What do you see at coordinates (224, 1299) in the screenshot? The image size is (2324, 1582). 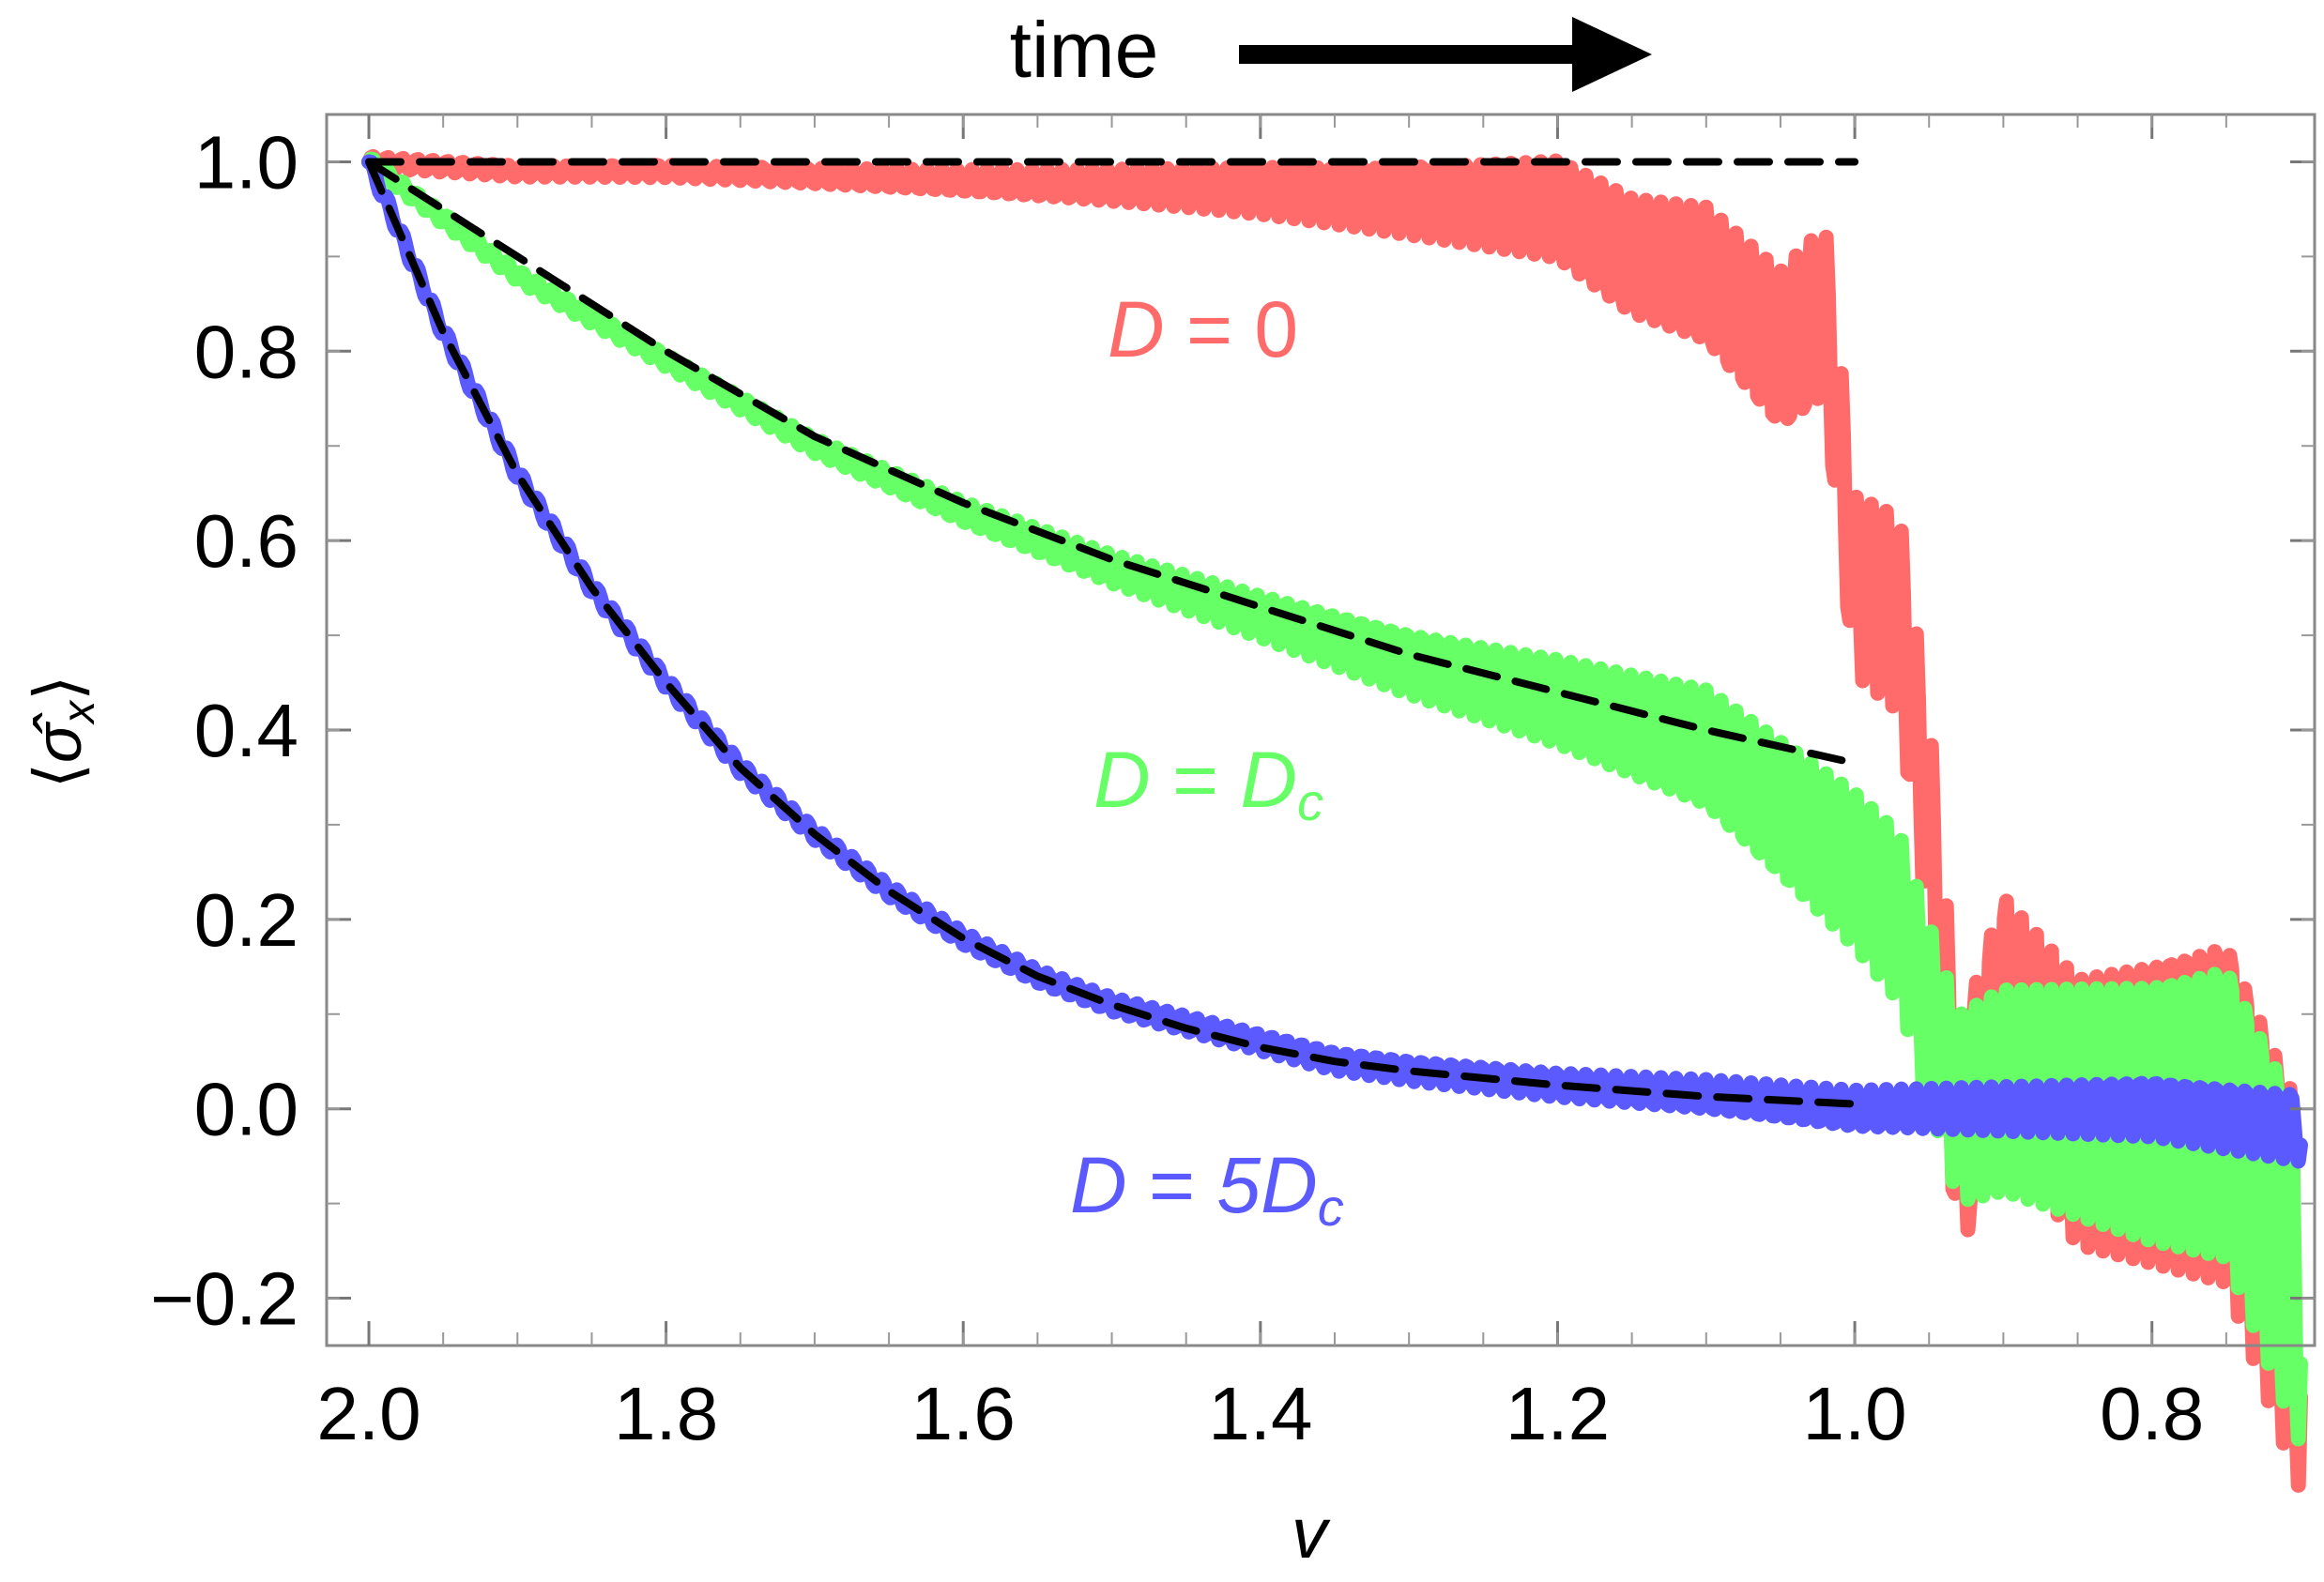 I see `y-tick-label: −0.2` at bounding box center [224, 1299].